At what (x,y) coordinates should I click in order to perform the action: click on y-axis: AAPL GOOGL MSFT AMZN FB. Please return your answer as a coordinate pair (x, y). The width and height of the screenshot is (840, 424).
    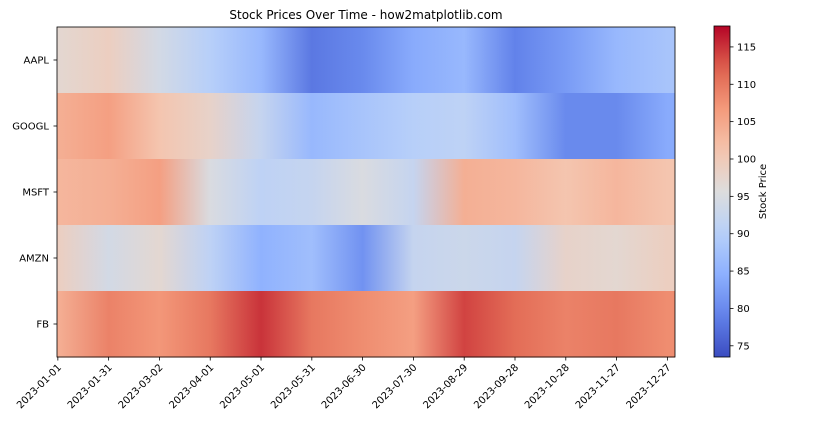
    Looking at the image, I should click on (34, 193).